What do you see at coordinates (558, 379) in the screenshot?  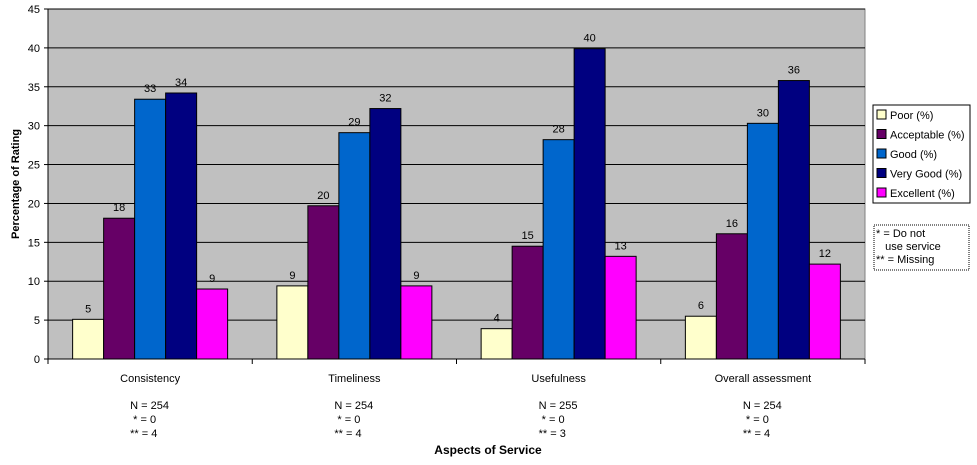 I see `x-tick-label: Usefulness` at bounding box center [558, 379].